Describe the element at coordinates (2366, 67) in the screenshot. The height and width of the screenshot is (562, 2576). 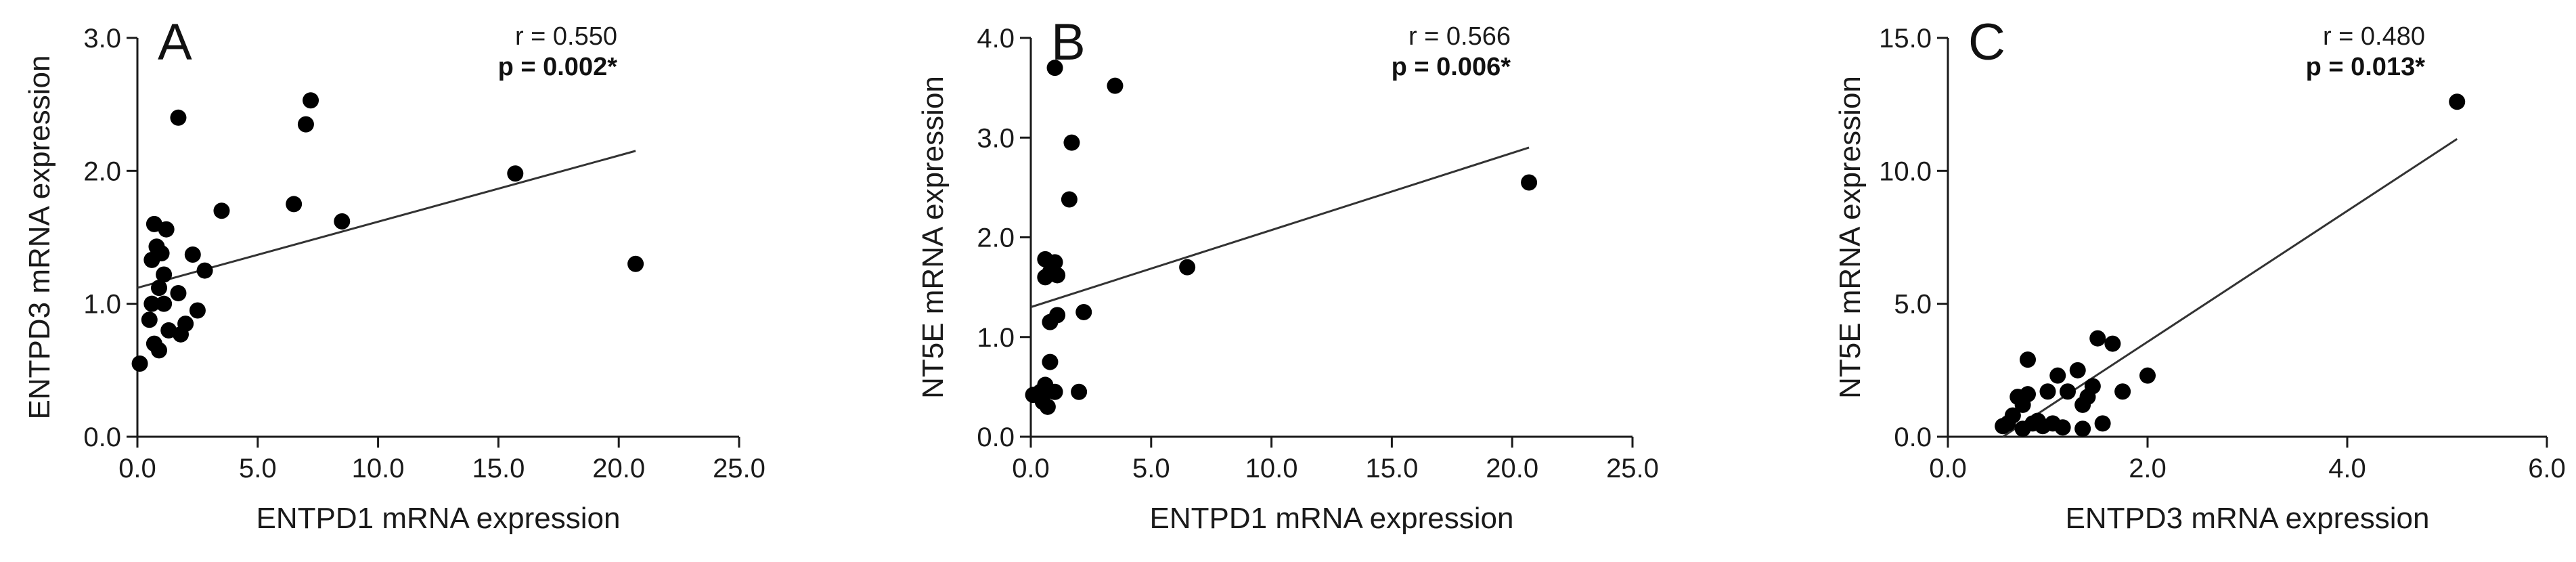
I see `p-value: p = 0.013*` at that location.